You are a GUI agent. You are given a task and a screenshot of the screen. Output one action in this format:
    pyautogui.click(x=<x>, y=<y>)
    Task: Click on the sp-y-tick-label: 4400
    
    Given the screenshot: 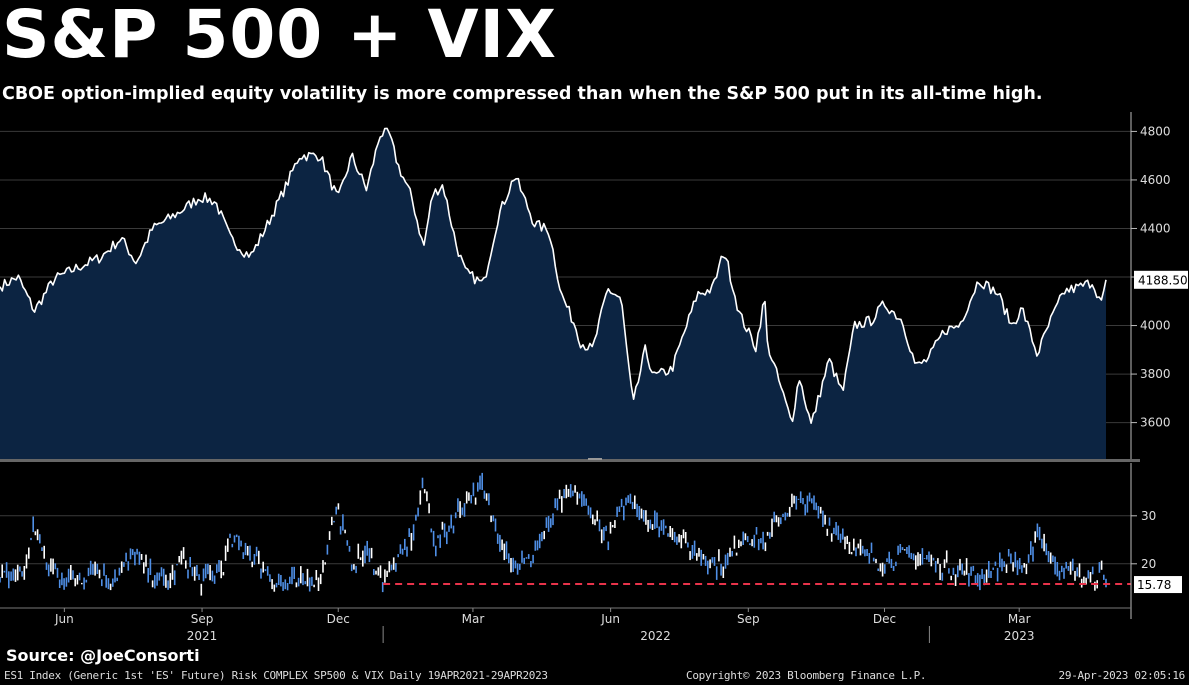 What is the action you would take?
    pyautogui.click(x=1155, y=228)
    